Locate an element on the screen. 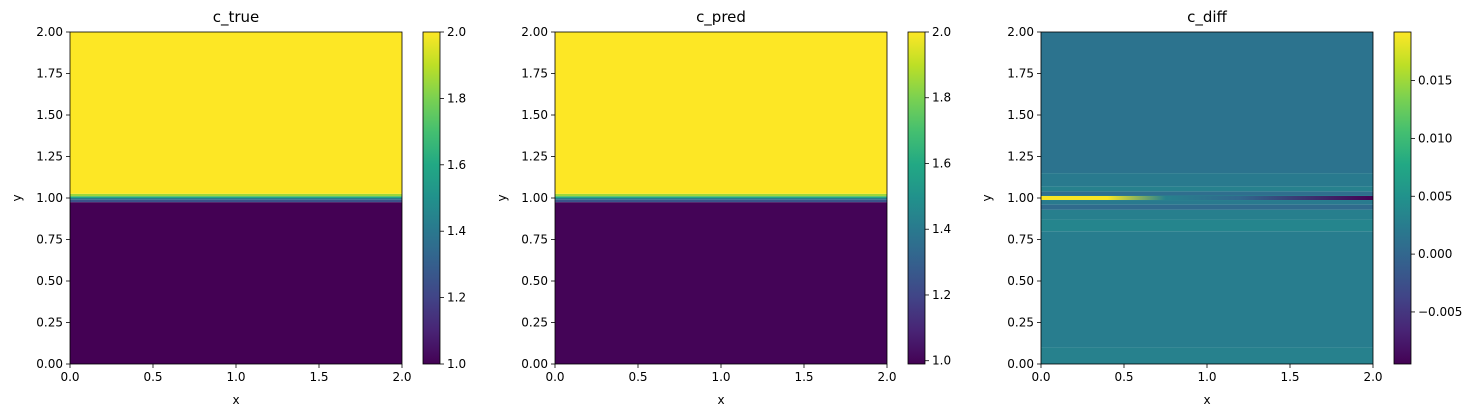 Image resolution: width=1480 pixels, height=417 pixels. colorbar-tick-label: 0.015 is located at coordinates (1435, 81).